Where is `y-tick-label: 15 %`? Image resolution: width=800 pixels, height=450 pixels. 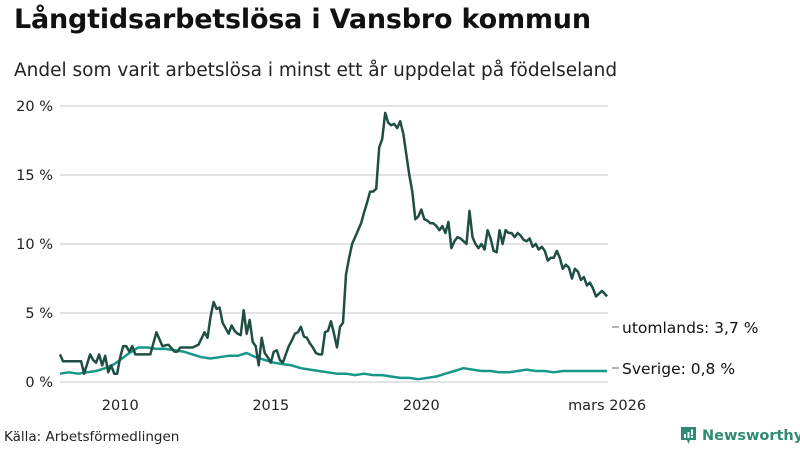
y-tick-label: 15 % is located at coordinates (34, 176).